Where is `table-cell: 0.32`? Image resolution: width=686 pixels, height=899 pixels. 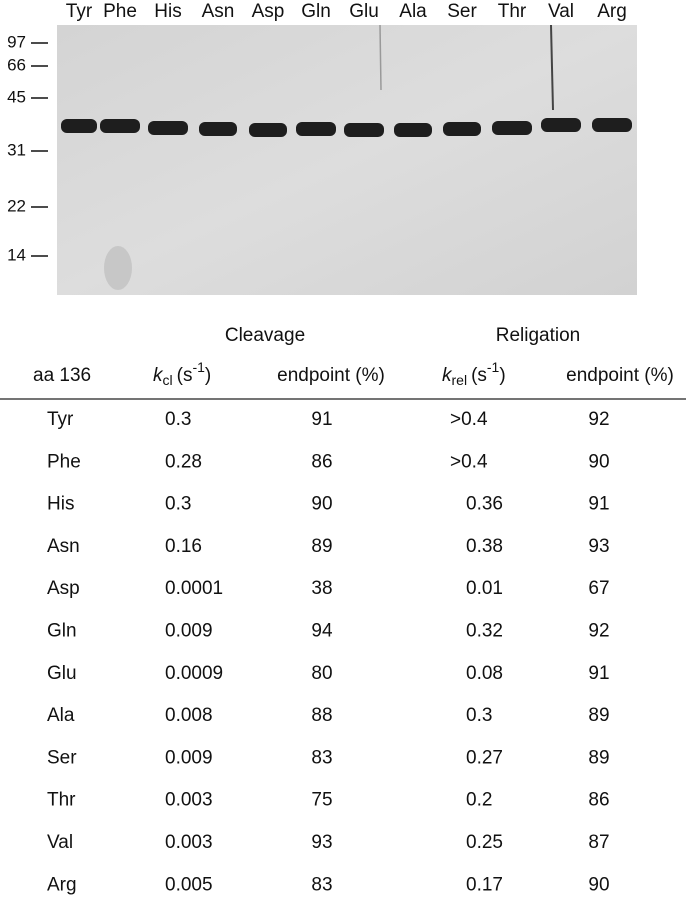 table-cell: 0.32 is located at coordinates (484, 631).